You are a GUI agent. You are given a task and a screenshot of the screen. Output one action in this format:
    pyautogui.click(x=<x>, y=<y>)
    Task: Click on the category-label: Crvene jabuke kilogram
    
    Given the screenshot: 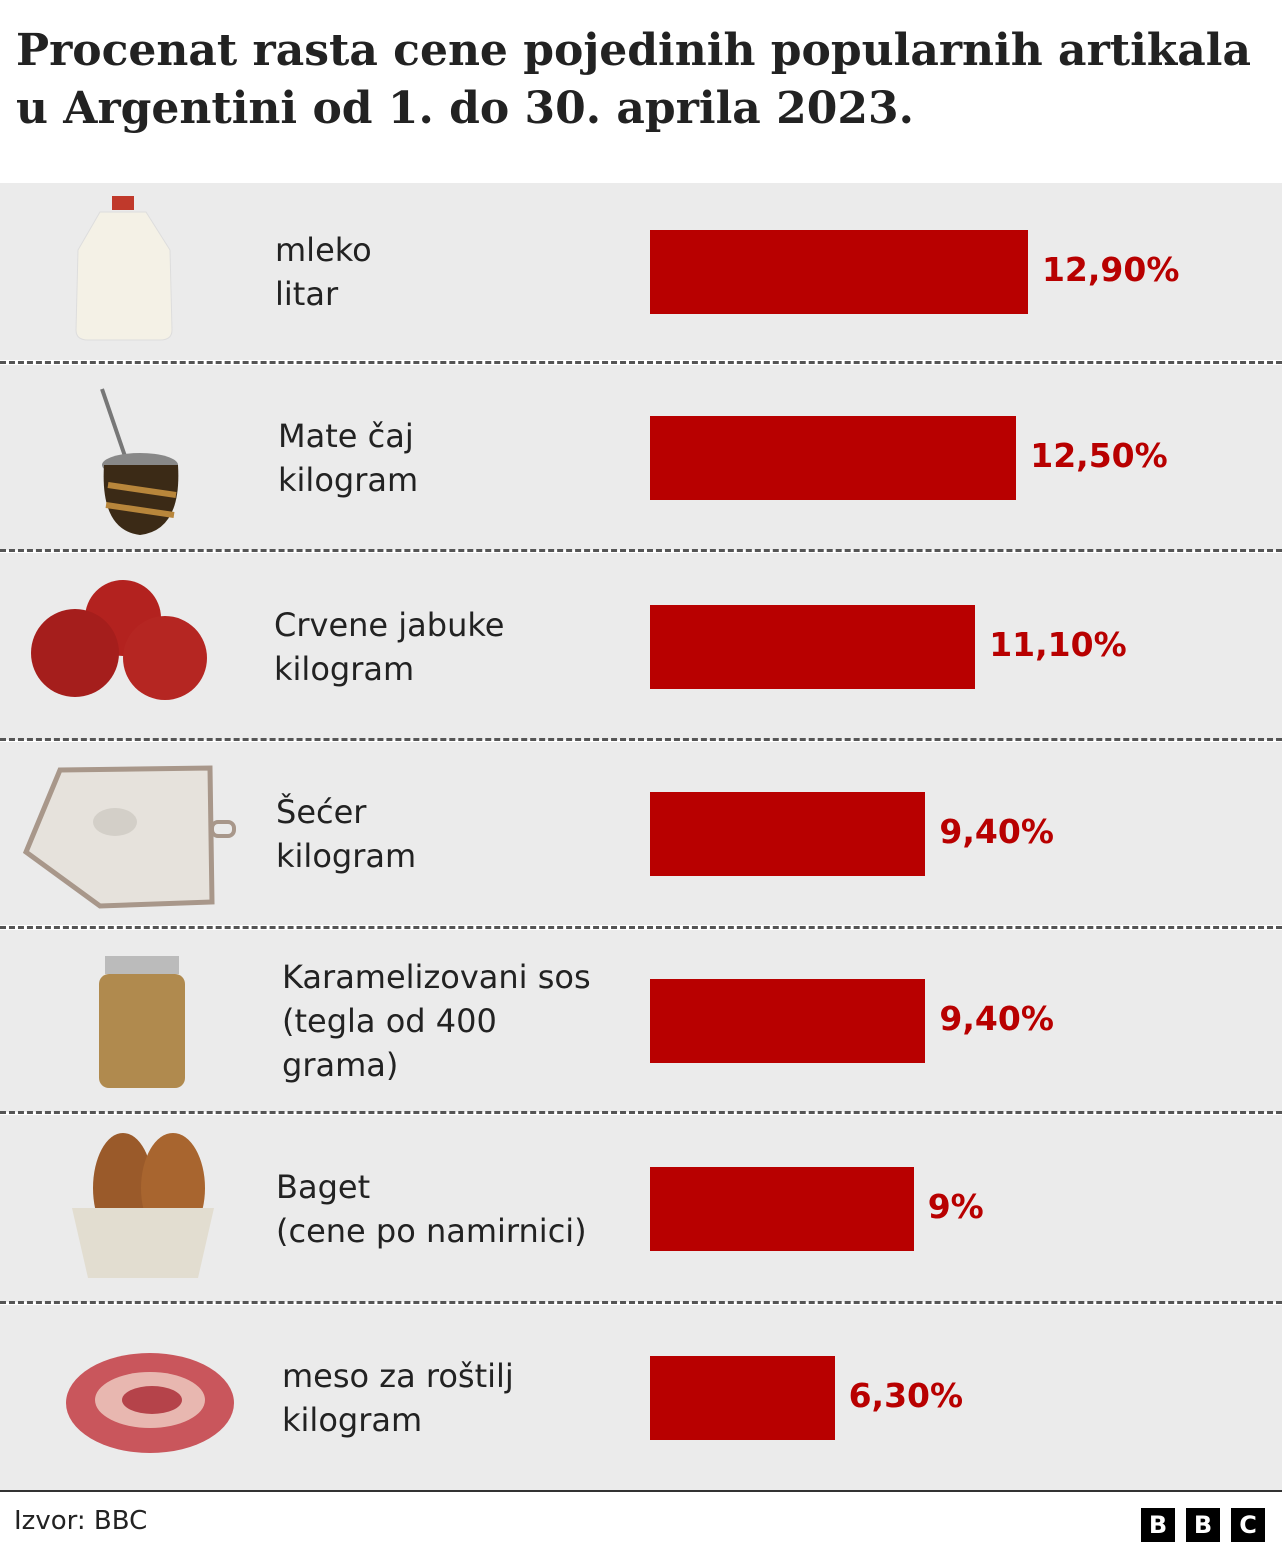 What is the action you would take?
    pyautogui.click(x=389, y=646)
    